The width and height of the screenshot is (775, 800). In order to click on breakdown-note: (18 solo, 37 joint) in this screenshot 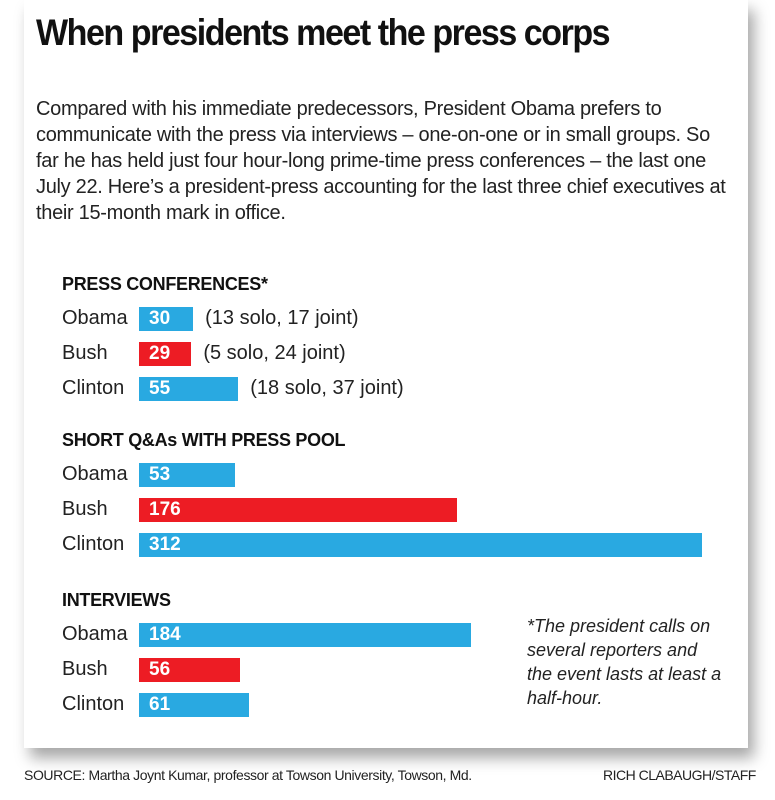, I will do `click(327, 388)`.